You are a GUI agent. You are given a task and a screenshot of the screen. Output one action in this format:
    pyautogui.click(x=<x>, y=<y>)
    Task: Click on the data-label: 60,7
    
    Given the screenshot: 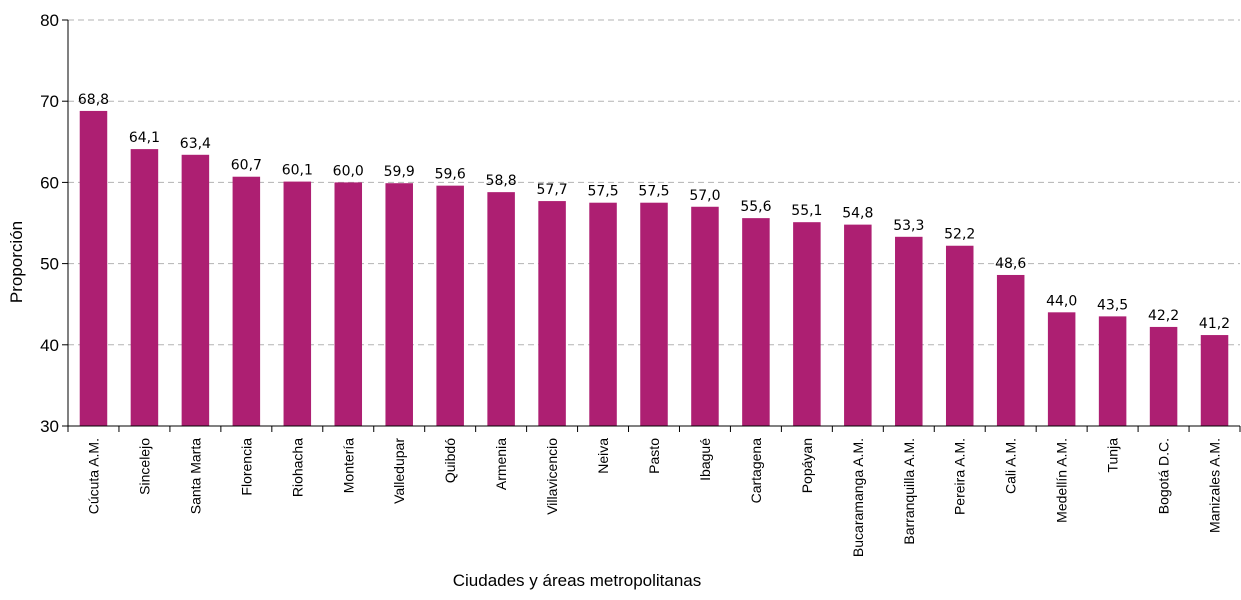 What is the action you would take?
    pyautogui.click(x=246, y=166)
    